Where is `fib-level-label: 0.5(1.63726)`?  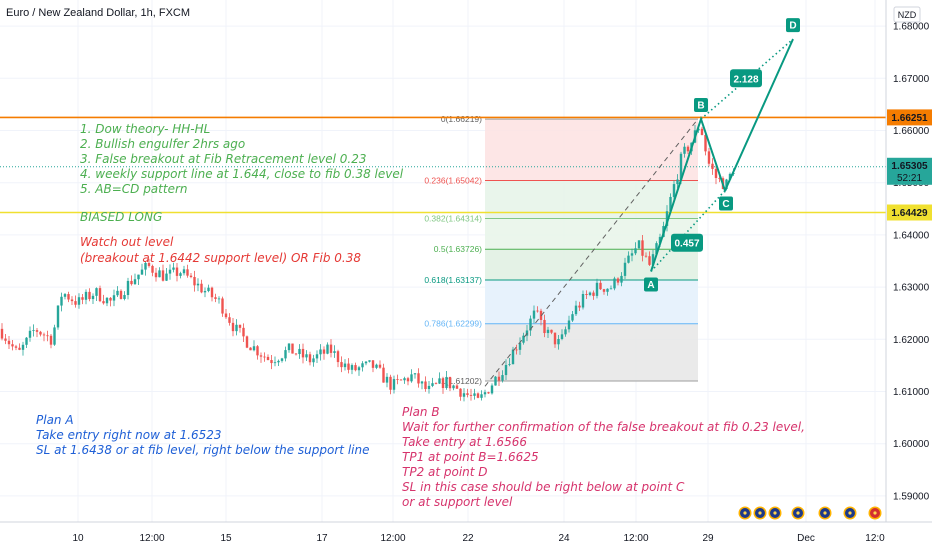 fib-level-label: 0.5(1.63726) is located at coordinates (458, 249).